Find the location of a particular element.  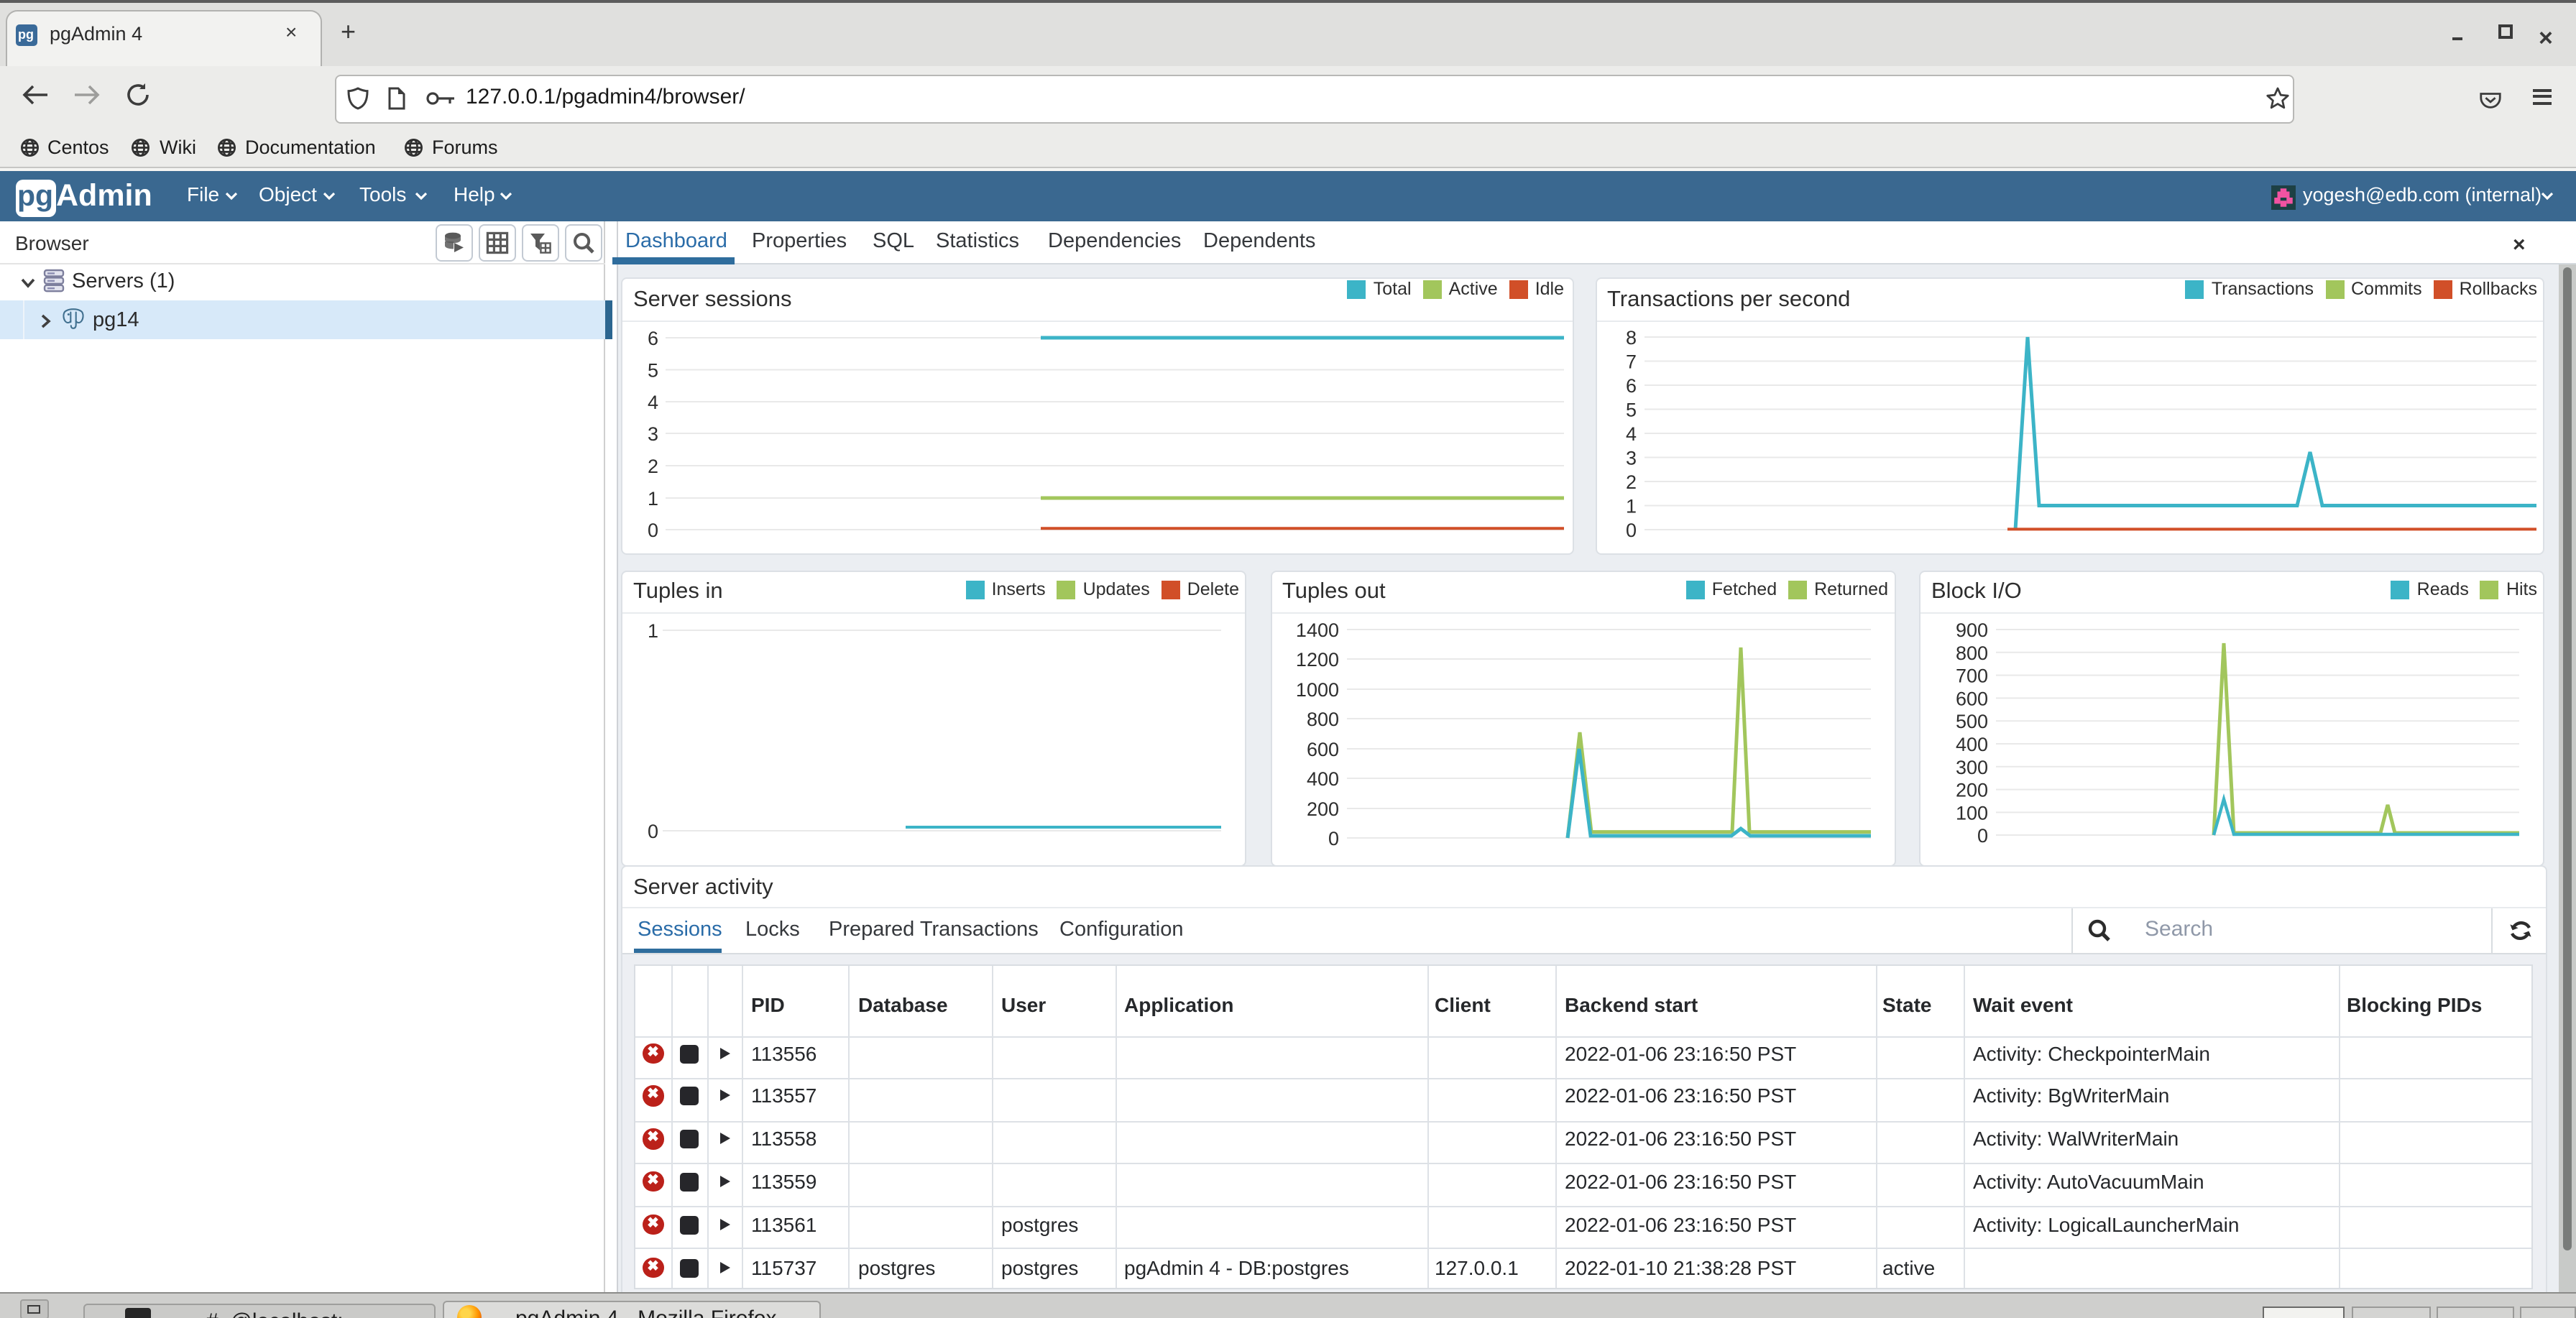

svg-text: 500 is located at coordinates (1972, 721).